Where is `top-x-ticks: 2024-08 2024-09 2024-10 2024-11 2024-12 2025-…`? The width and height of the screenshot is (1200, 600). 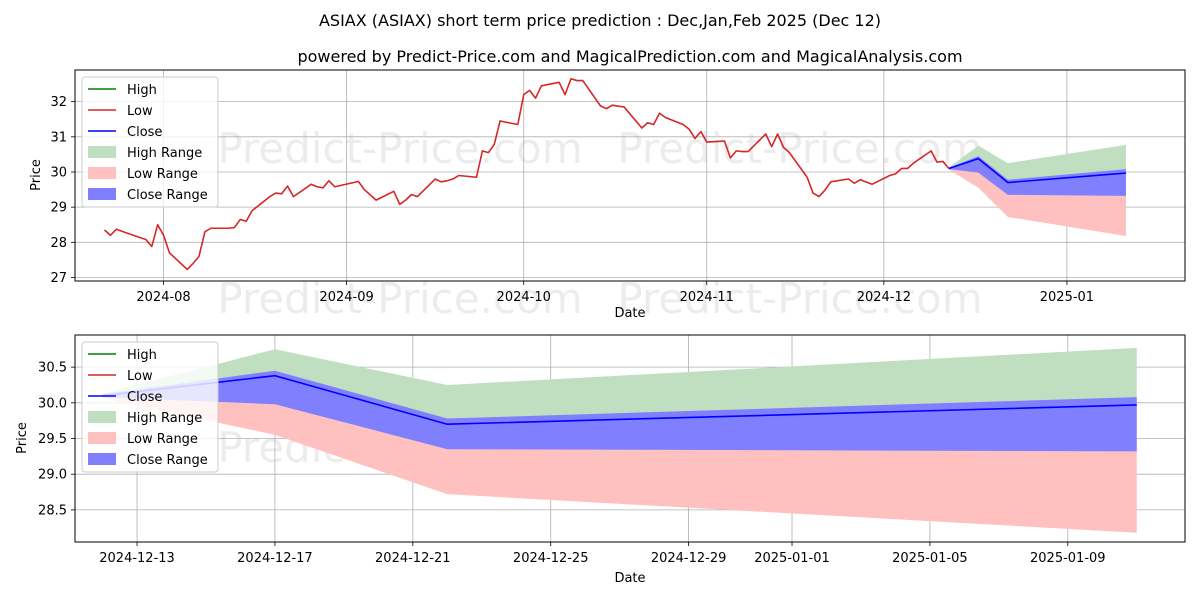
top-x-ticks: 2024-08 2024-09 2024-10 2024-11 2024-12 2025-… is located at coordinates (615, 293).